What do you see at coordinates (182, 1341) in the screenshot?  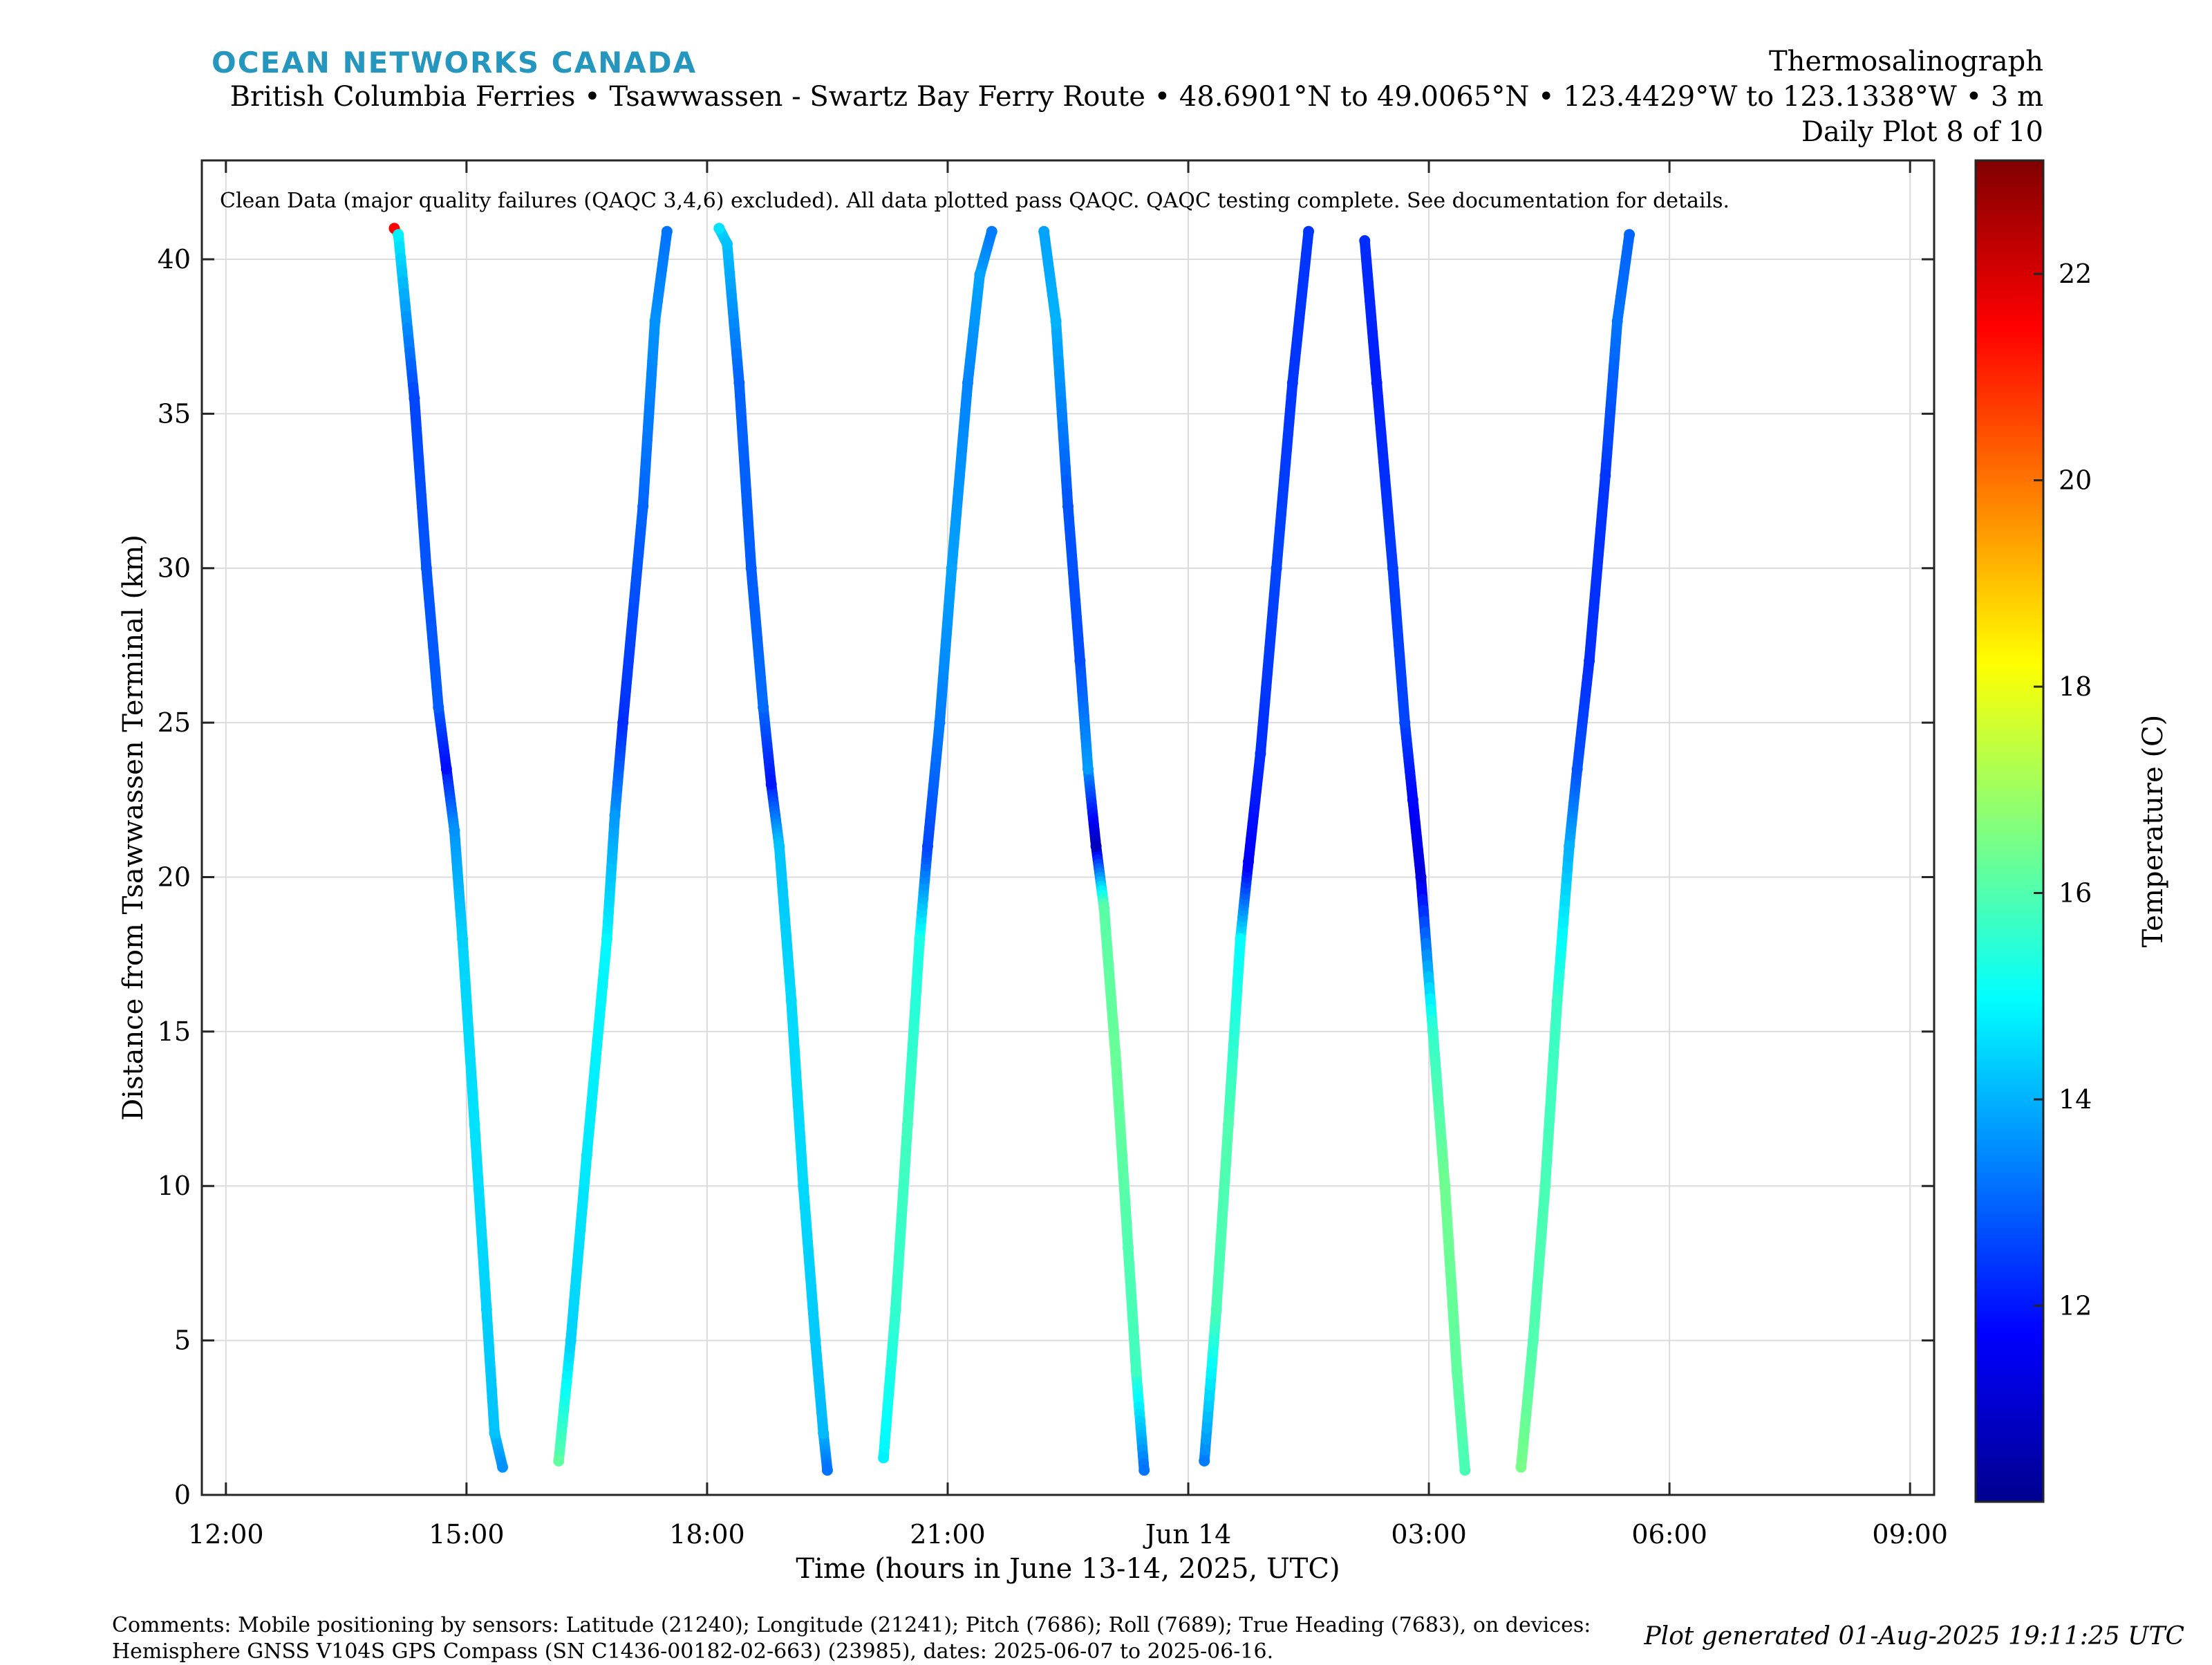 I see `y-tick-label: 5` at bounding box center [182, 1341].